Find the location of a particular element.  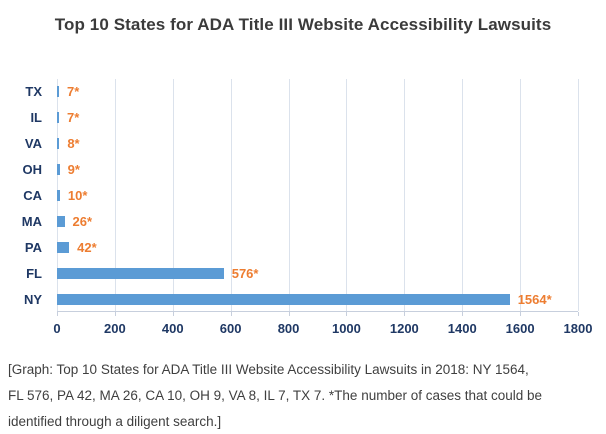

x-tick-label: 200 is located at coordinates (115, 328).